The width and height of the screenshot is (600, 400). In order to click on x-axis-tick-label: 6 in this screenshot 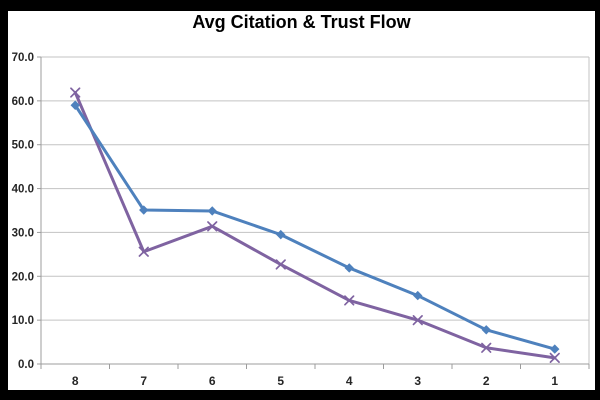, I will do `click(212, 381)`.